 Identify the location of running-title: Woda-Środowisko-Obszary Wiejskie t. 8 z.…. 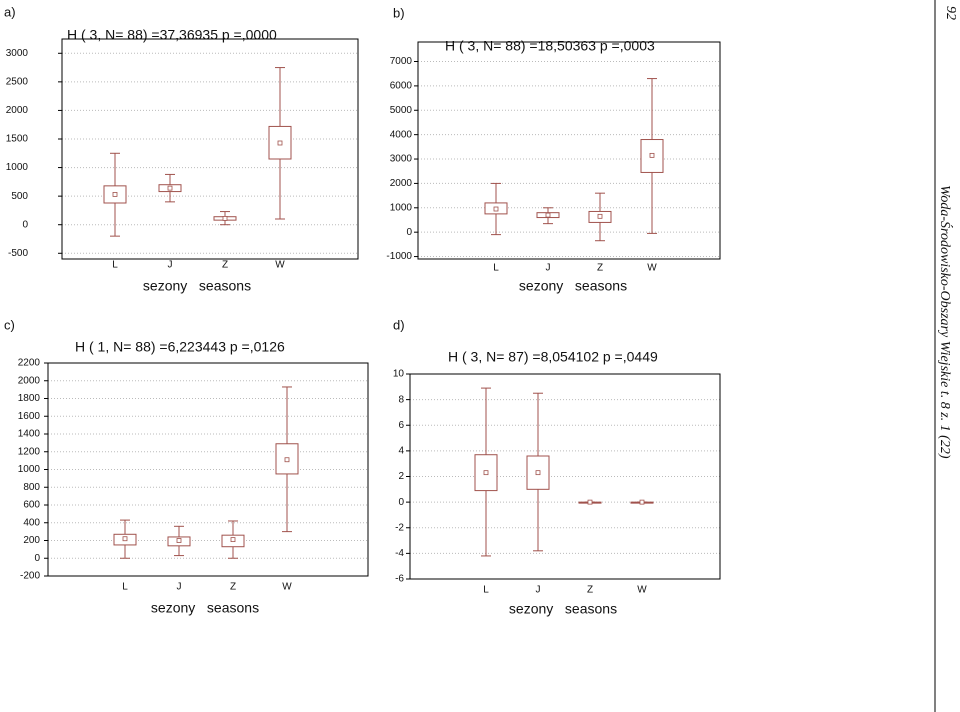
(945, 322).